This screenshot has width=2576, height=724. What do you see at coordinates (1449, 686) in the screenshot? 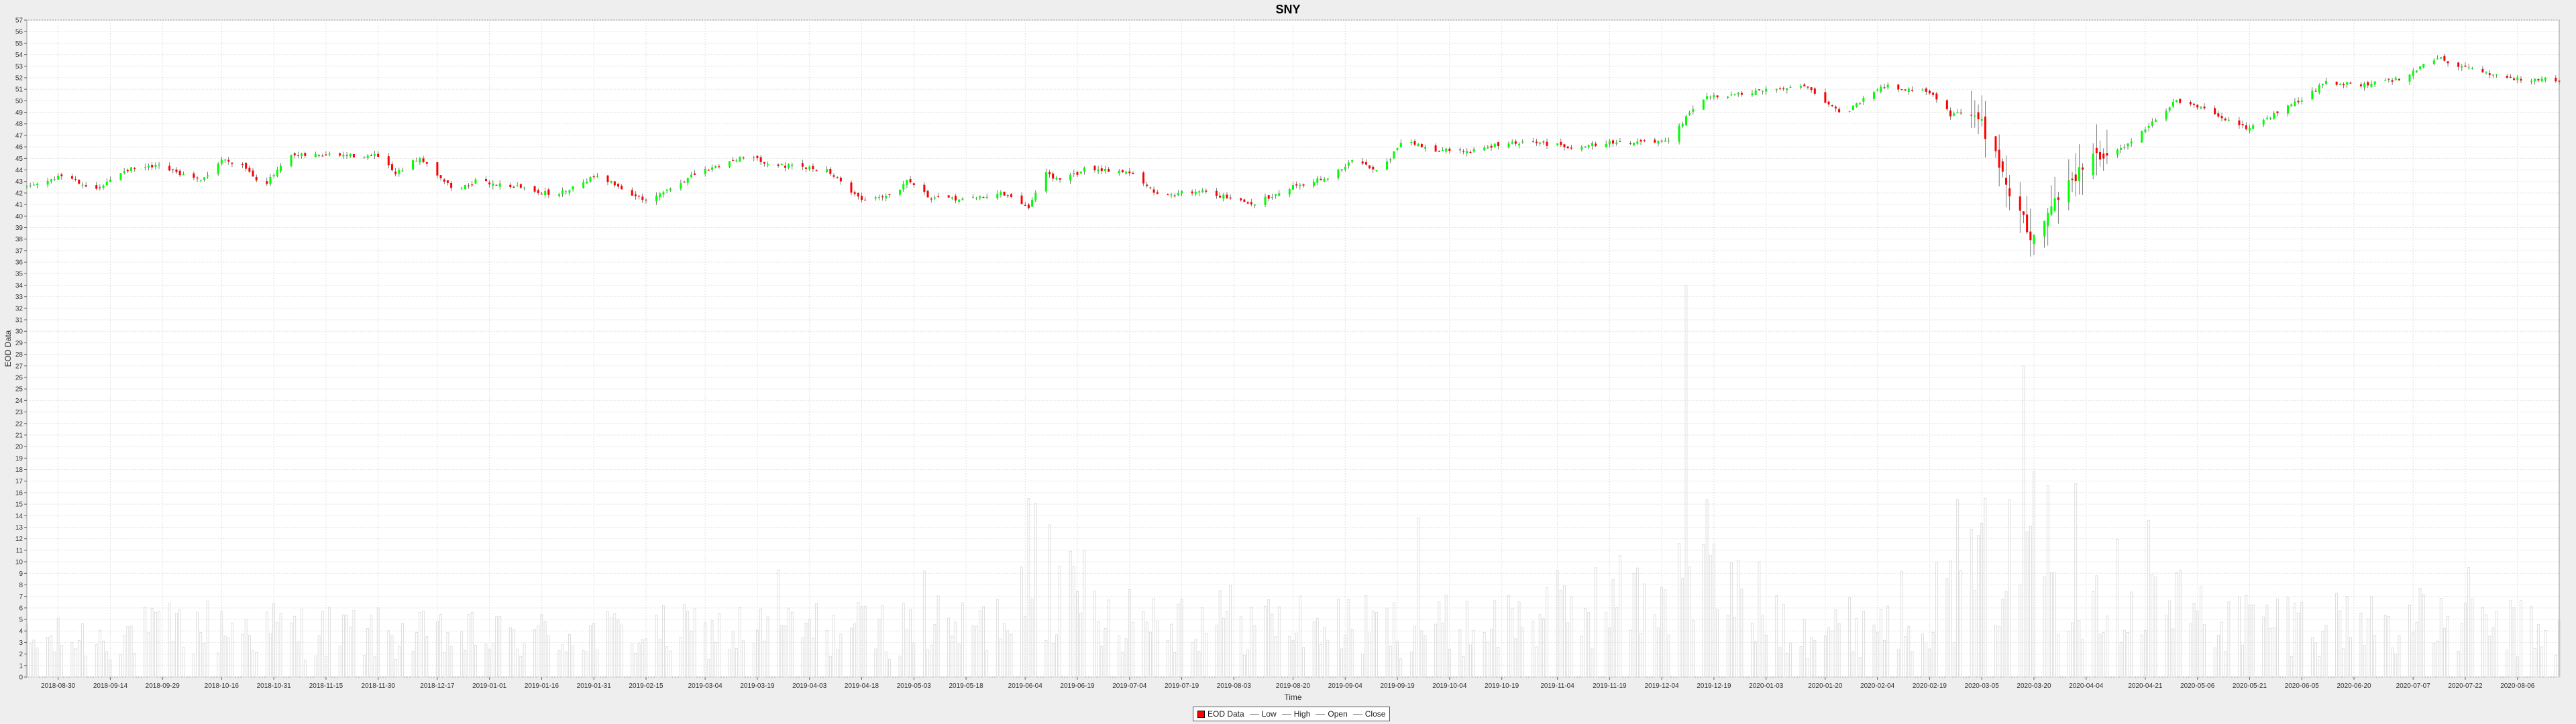
I see `x-tick-label: 2019-10-04` at bounding box center [1449, 686].